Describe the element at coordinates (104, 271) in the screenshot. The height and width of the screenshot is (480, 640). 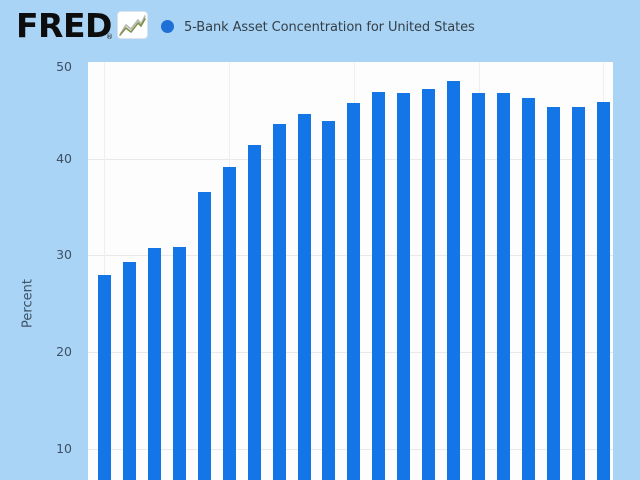
I see `gridline-vertical` at that location.